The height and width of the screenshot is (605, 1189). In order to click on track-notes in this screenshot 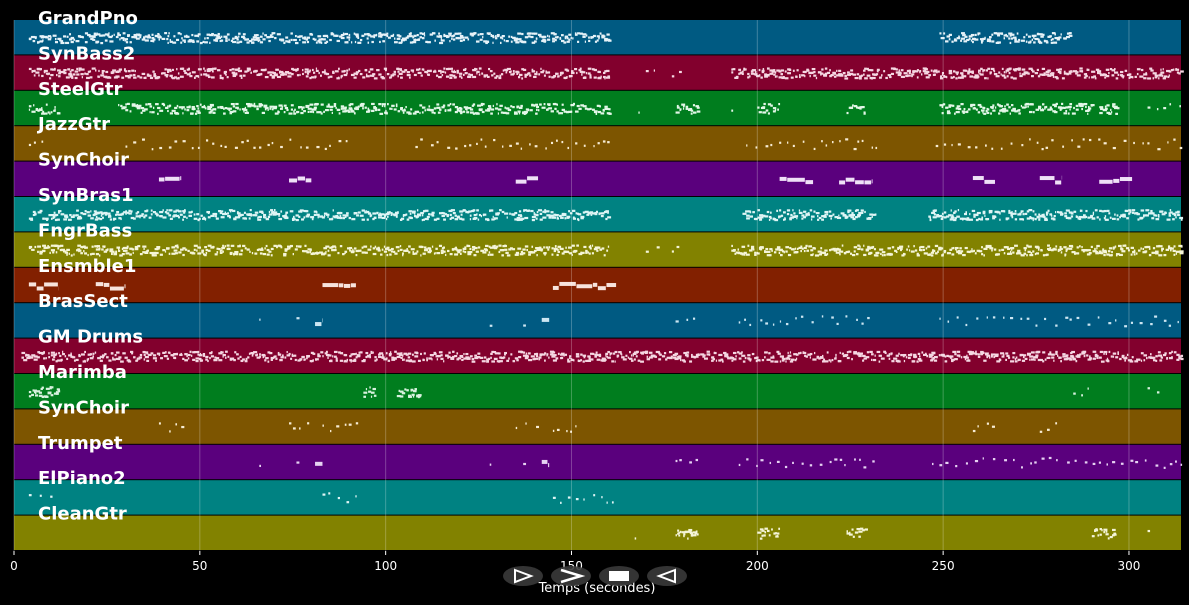, I will do `click(606, 73)`.